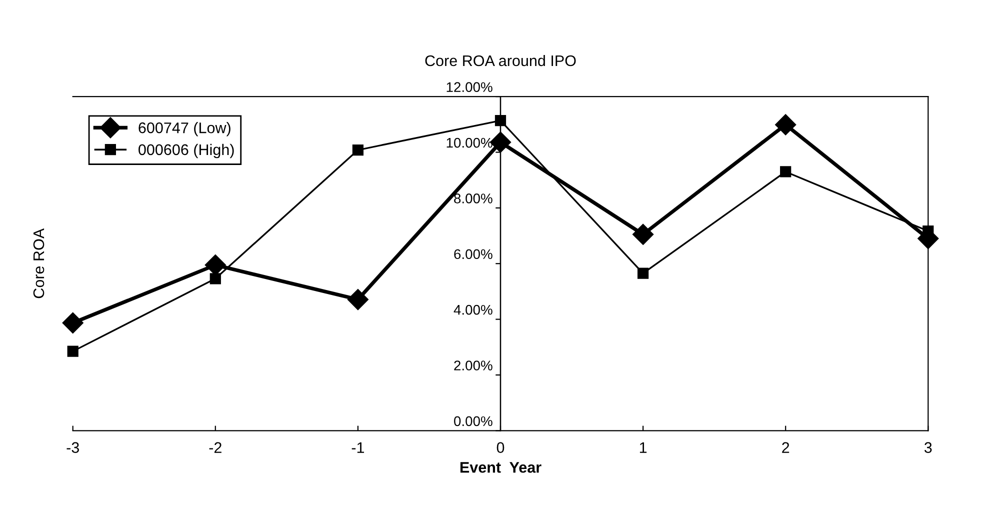  I want to click on y-tick-label: 0.00%, so click(473, 421).